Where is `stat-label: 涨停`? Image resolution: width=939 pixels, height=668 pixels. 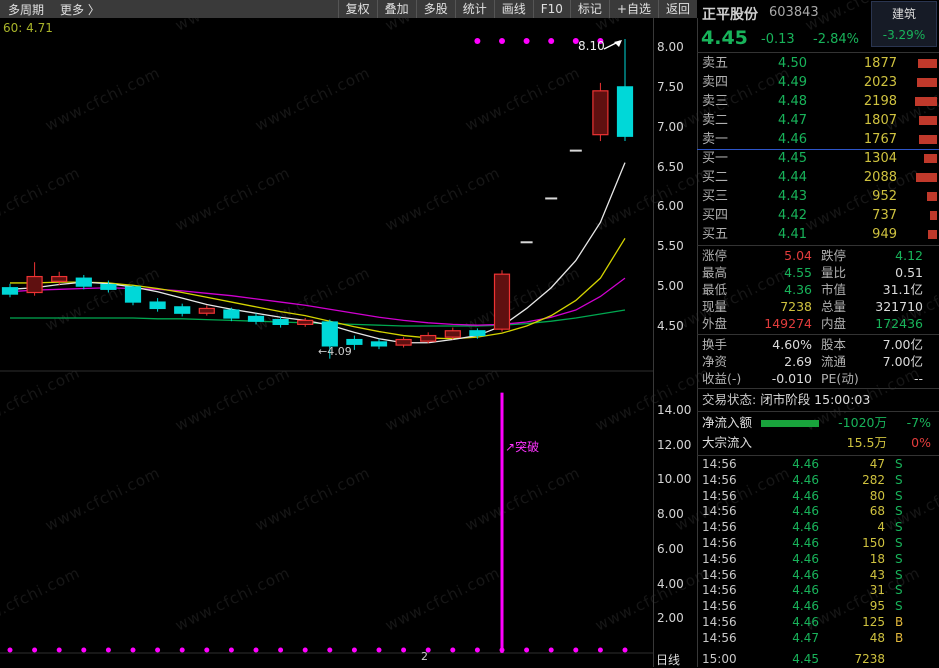
stat-label: 涨停 is located at coordinates (714, 255).